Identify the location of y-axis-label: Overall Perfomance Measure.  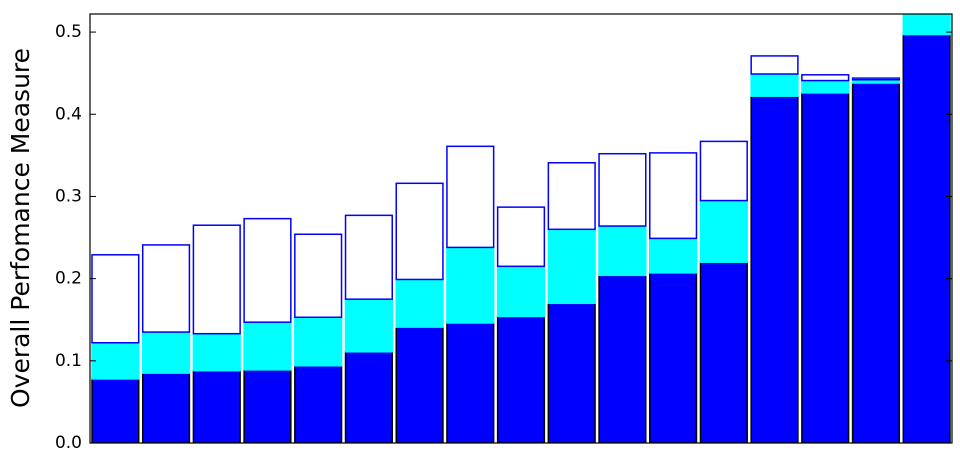
(20, 228).